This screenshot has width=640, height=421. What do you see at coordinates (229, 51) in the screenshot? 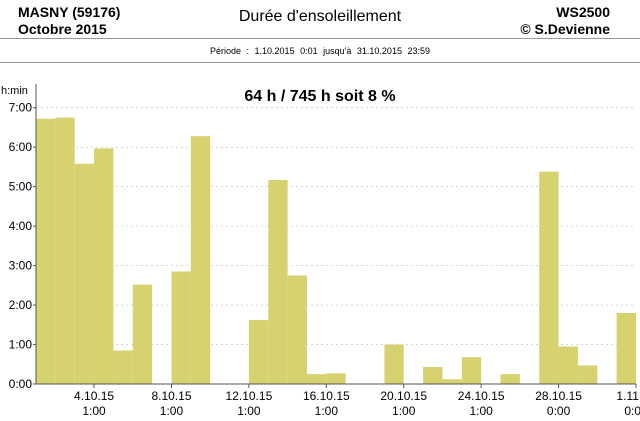
I see `period-label: Période :` at bounding box center [229, 51].